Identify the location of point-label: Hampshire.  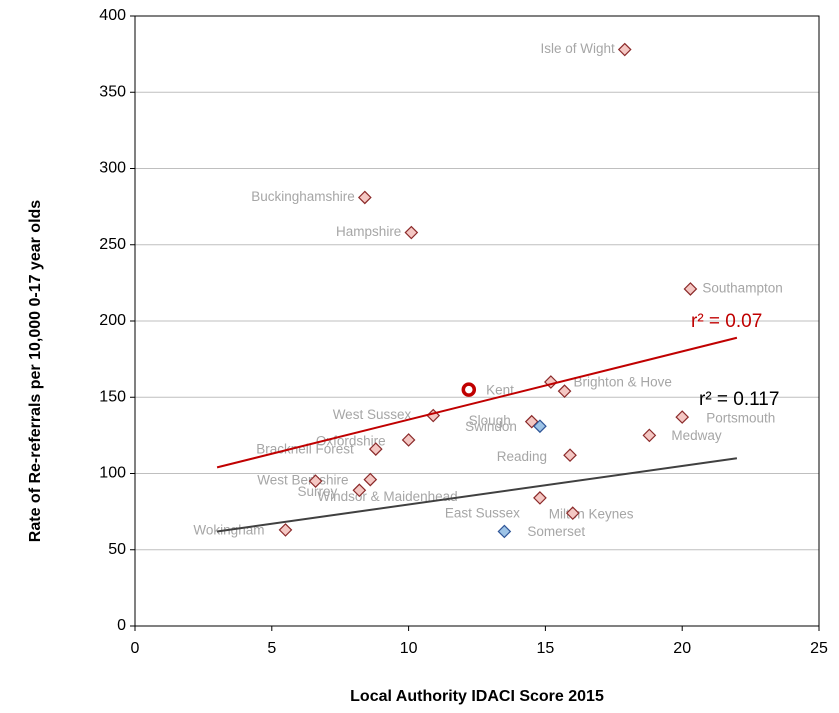
(368, 231).